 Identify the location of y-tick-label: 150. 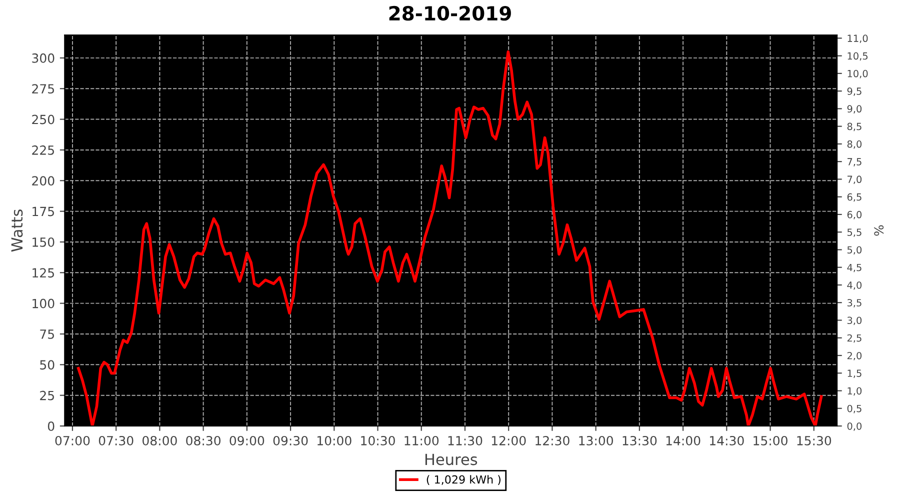
(43, 242).